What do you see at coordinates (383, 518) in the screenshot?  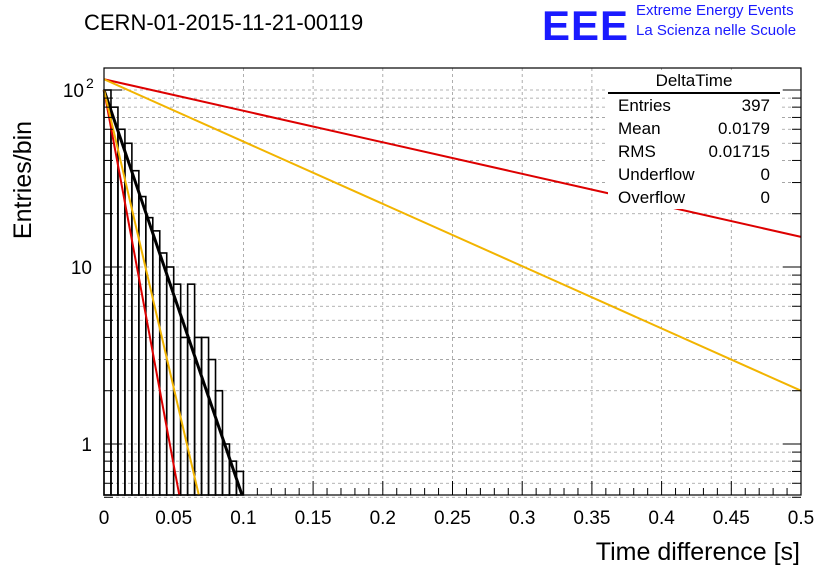 I see `x-tick-label: 0.2` at bounding box center [383, 518].